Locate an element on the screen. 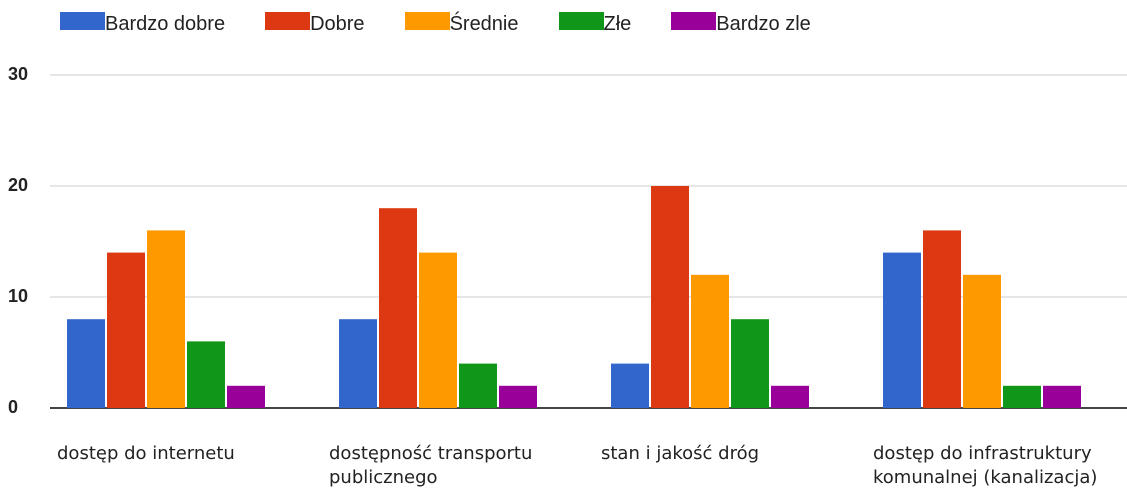  legend-item: Bardzo dobre is located at coordinates (142, 24).